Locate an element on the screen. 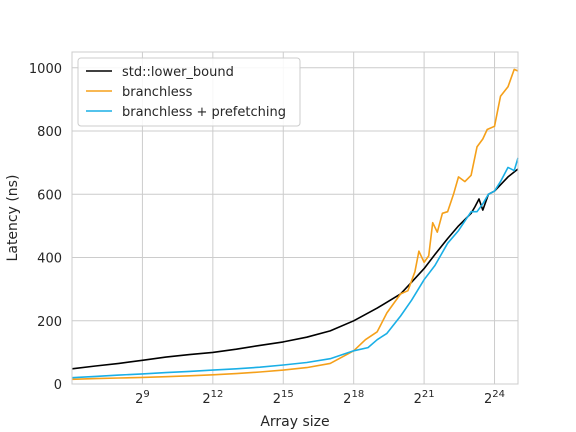 The image size is (576, 432). legend-label: std::lower_bound is located at coordinates (178, 72).